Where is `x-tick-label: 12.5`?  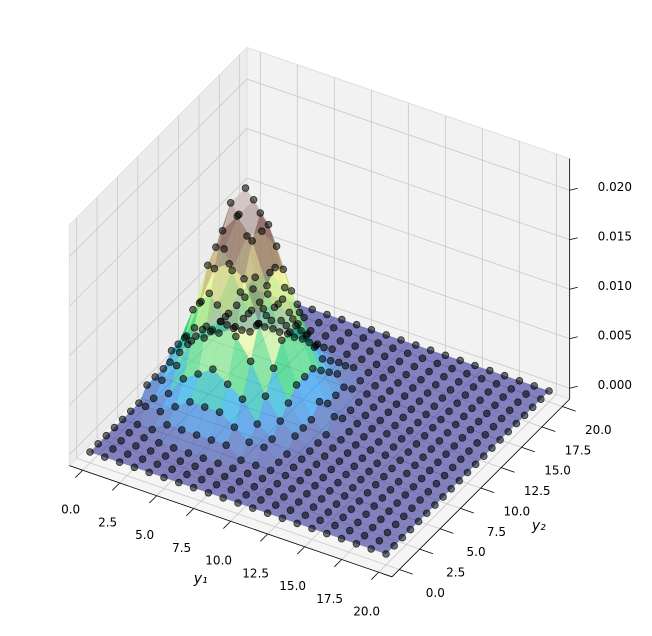 x-tick-label: 12.5 is located at coordinates (255, 573).